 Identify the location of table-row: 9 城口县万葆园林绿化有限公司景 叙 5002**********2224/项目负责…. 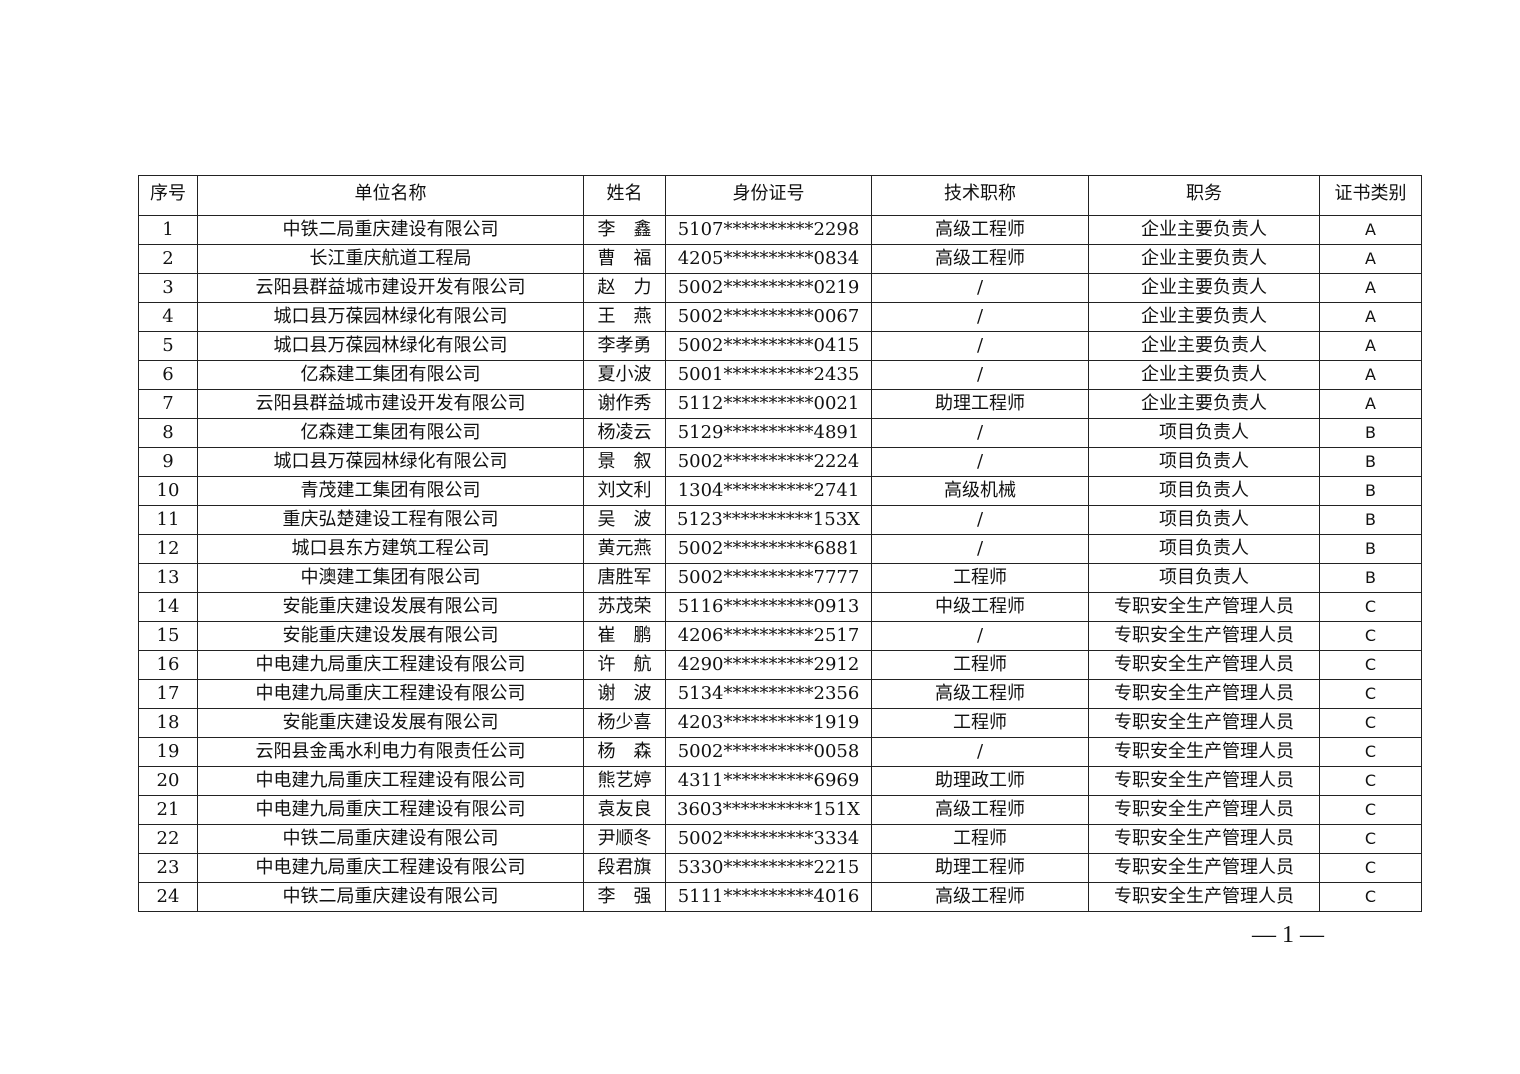
(780, 462).